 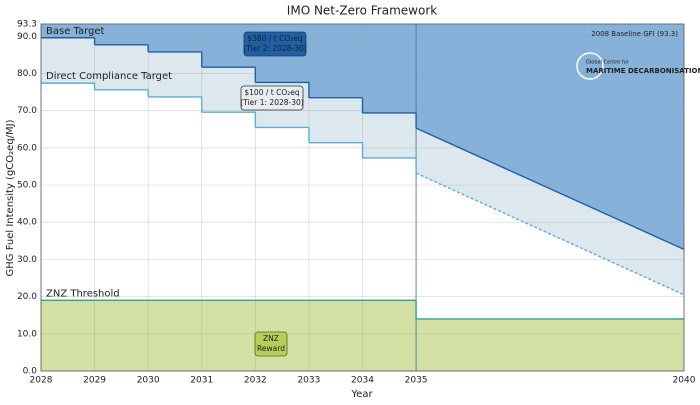 I want to click on y-tick-label: 50.0, so click(x=27, y=186).